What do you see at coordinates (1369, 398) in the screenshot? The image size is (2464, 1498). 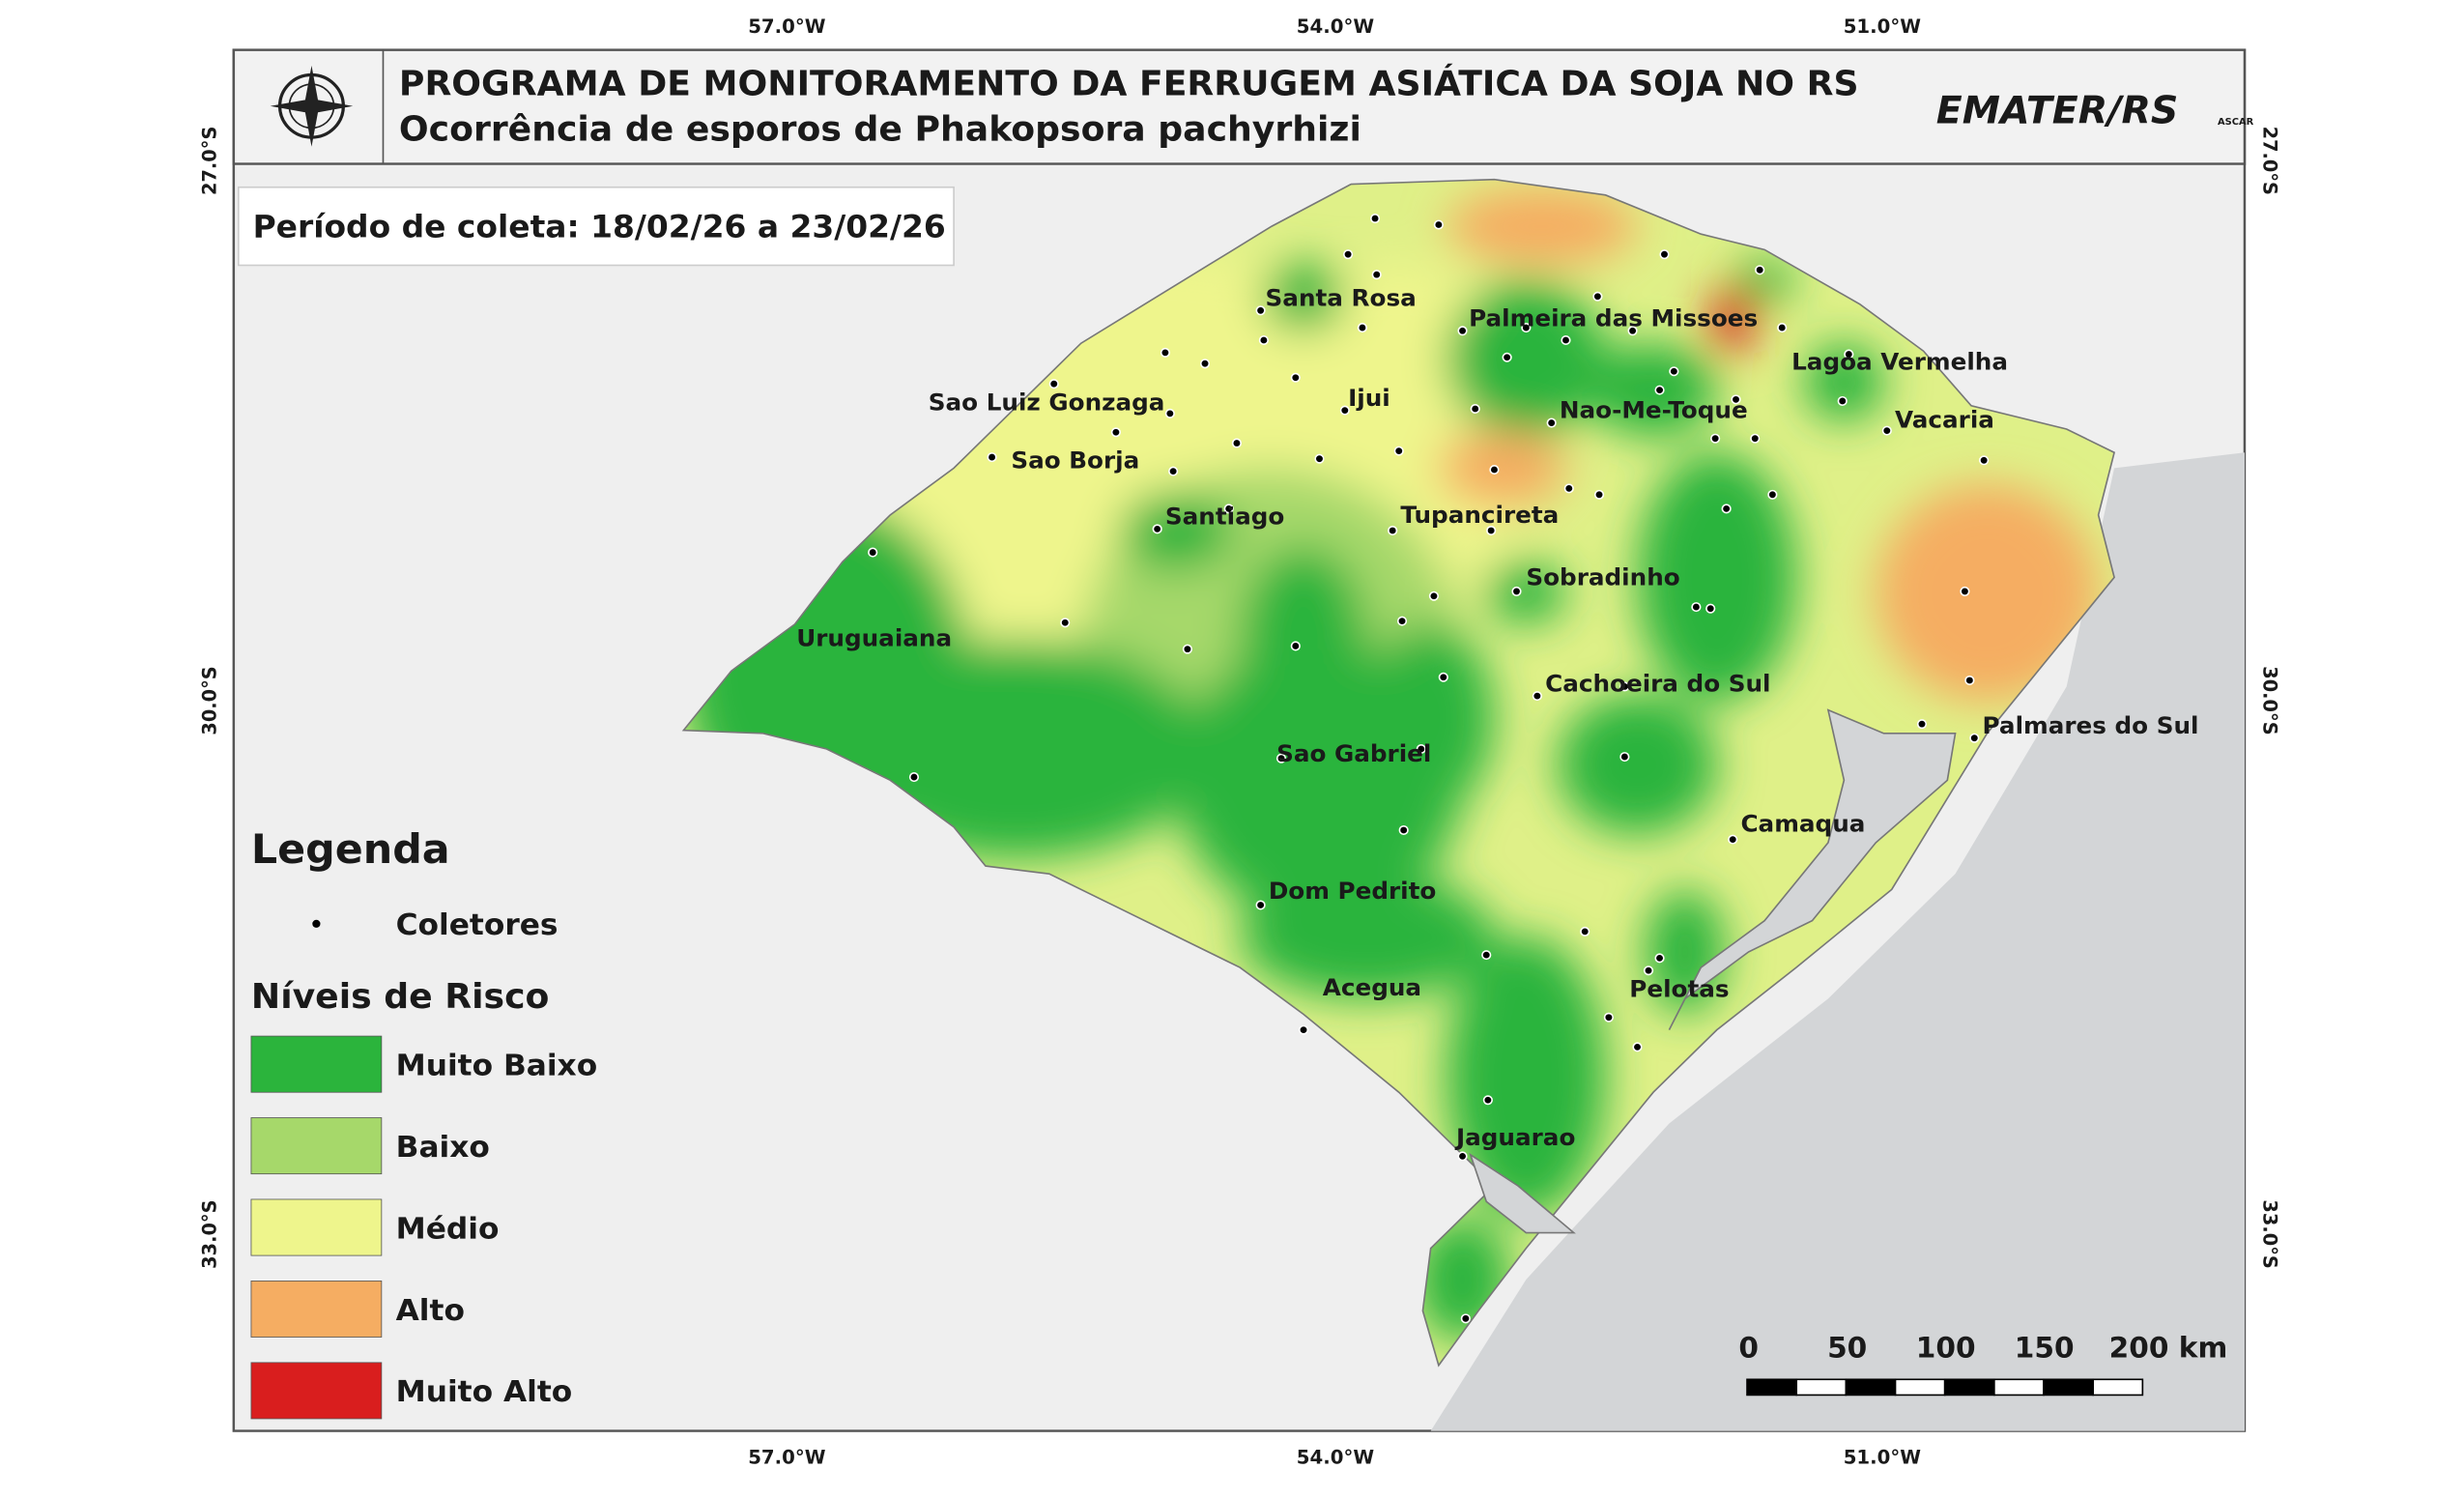 I see `city-label: Ijui` at bounding box center [1369, 398].